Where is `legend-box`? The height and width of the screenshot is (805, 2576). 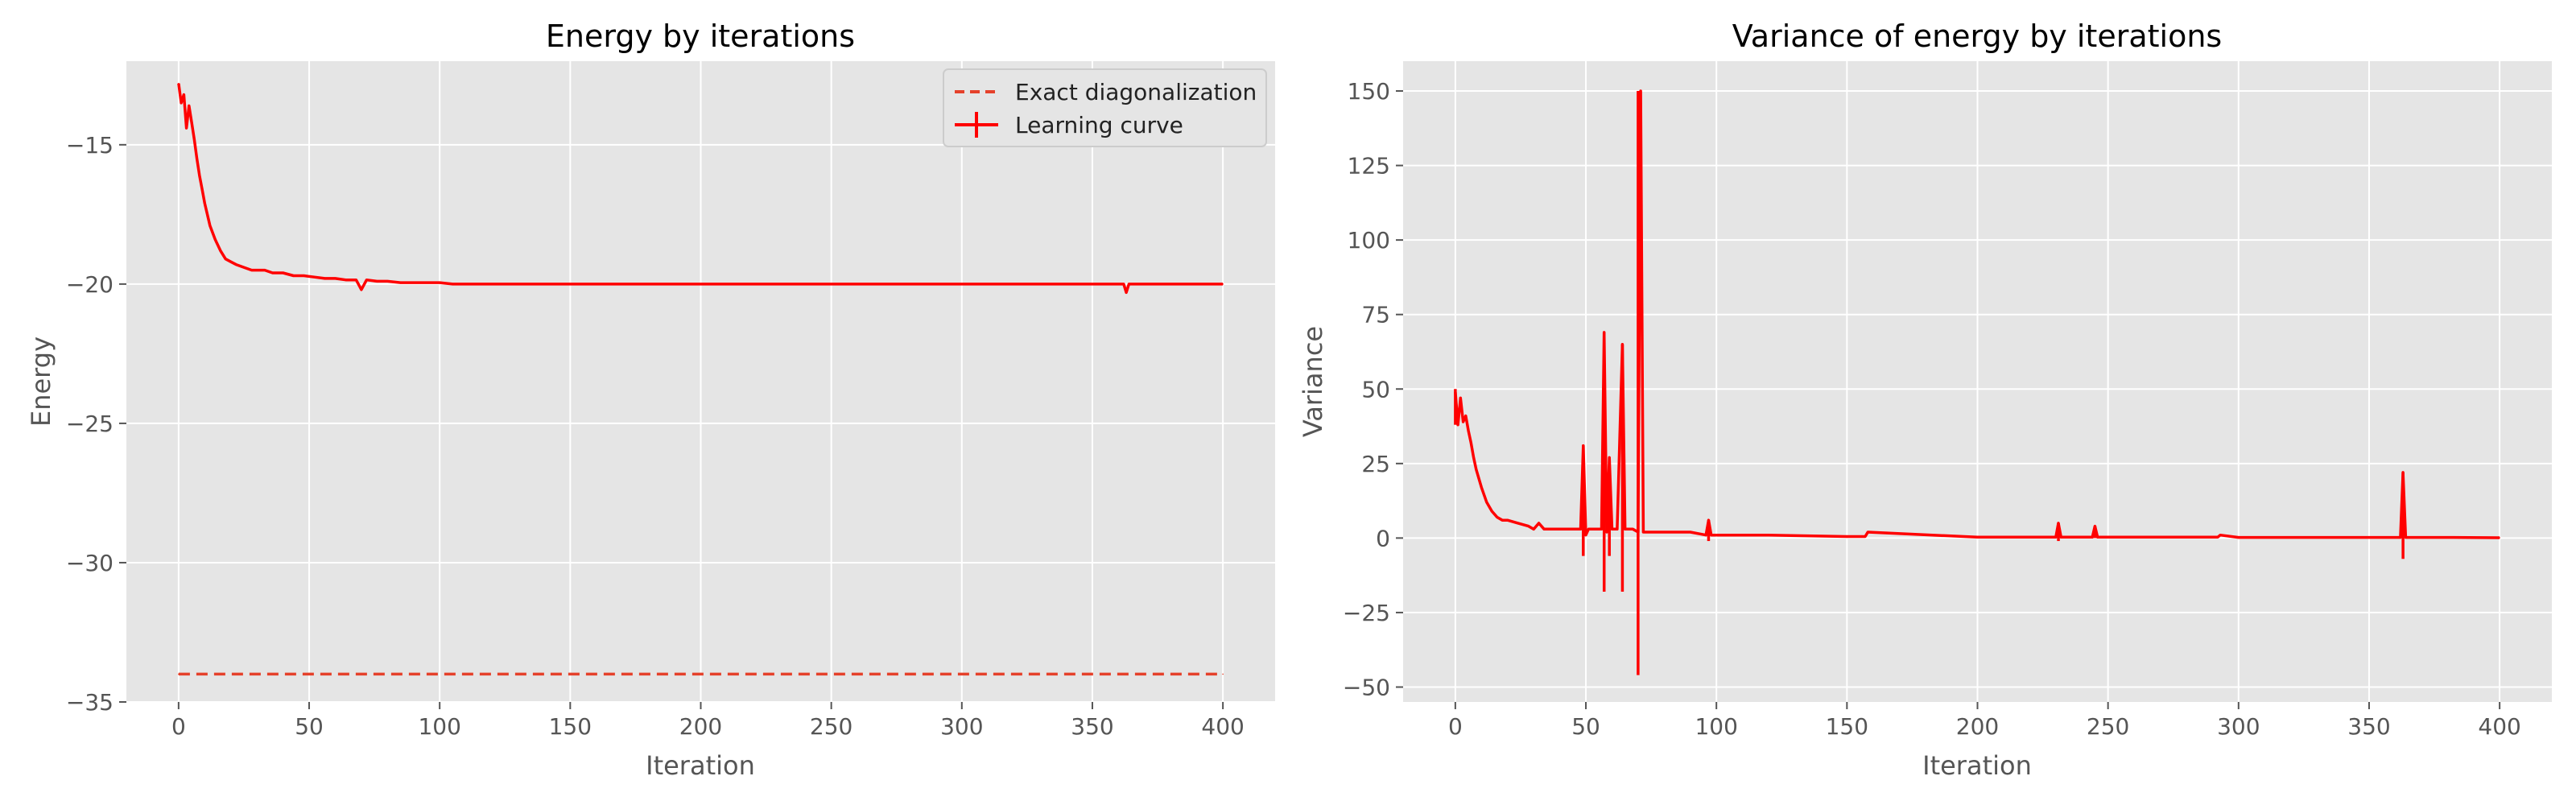 legend-box is located at coordinates (1105, 107).